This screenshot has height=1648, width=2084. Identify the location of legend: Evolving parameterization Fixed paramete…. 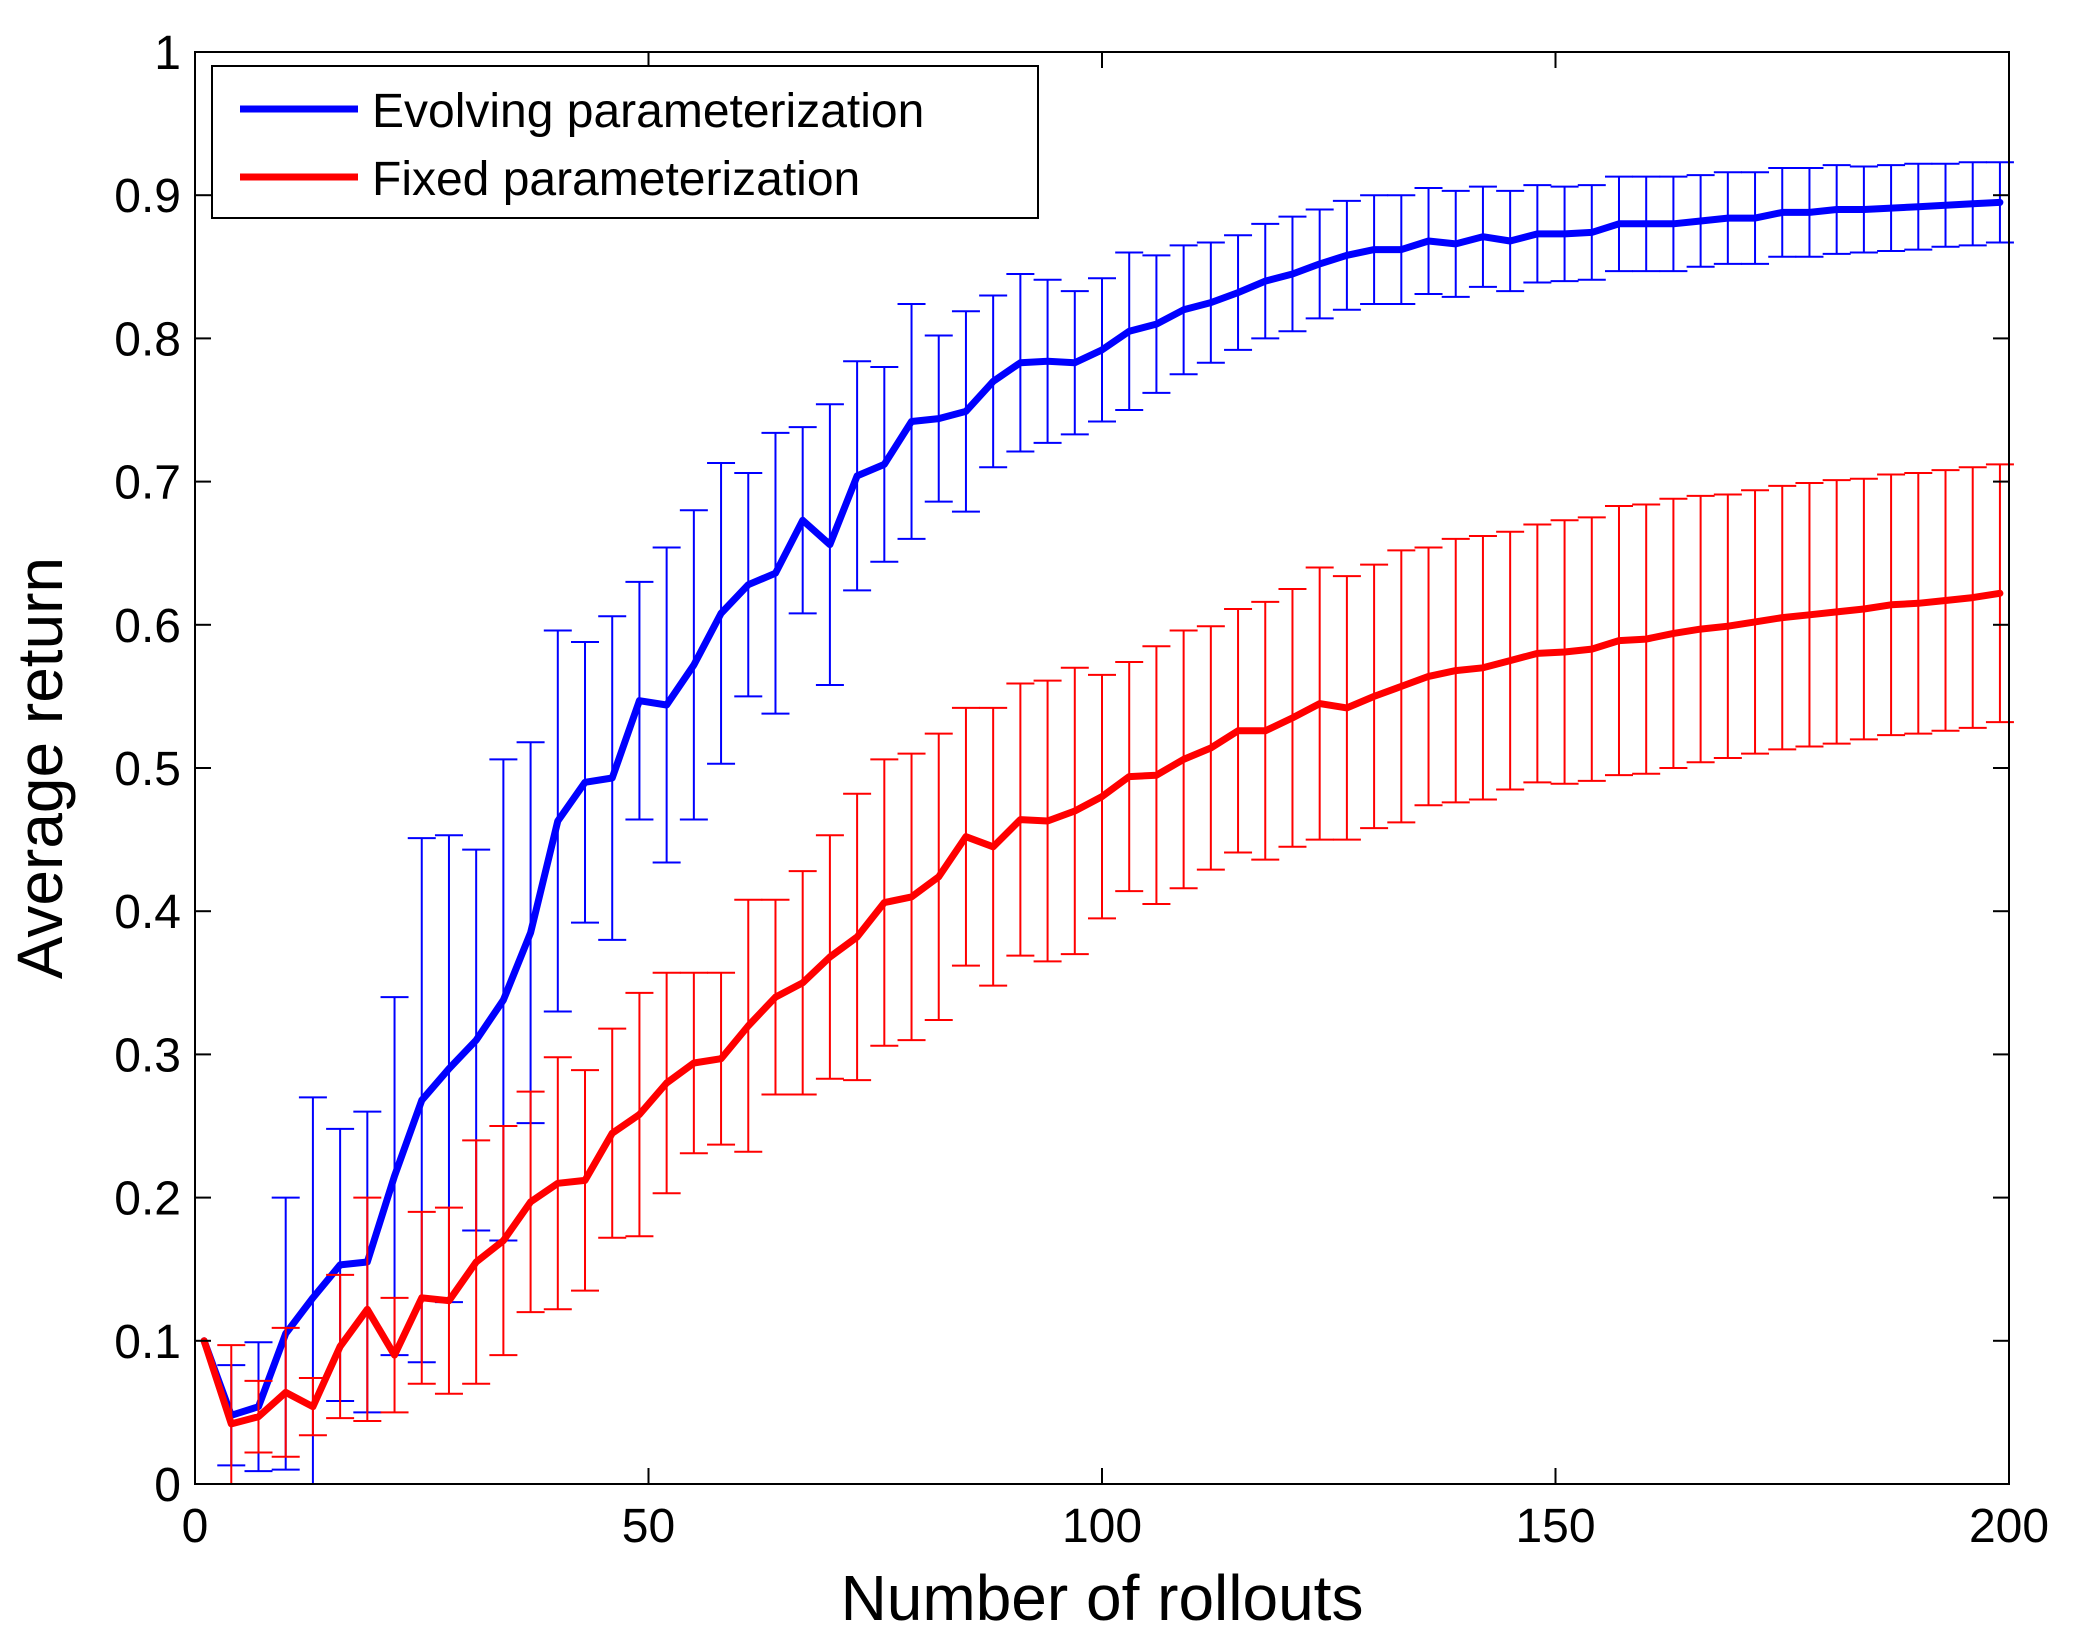
(625, 142).